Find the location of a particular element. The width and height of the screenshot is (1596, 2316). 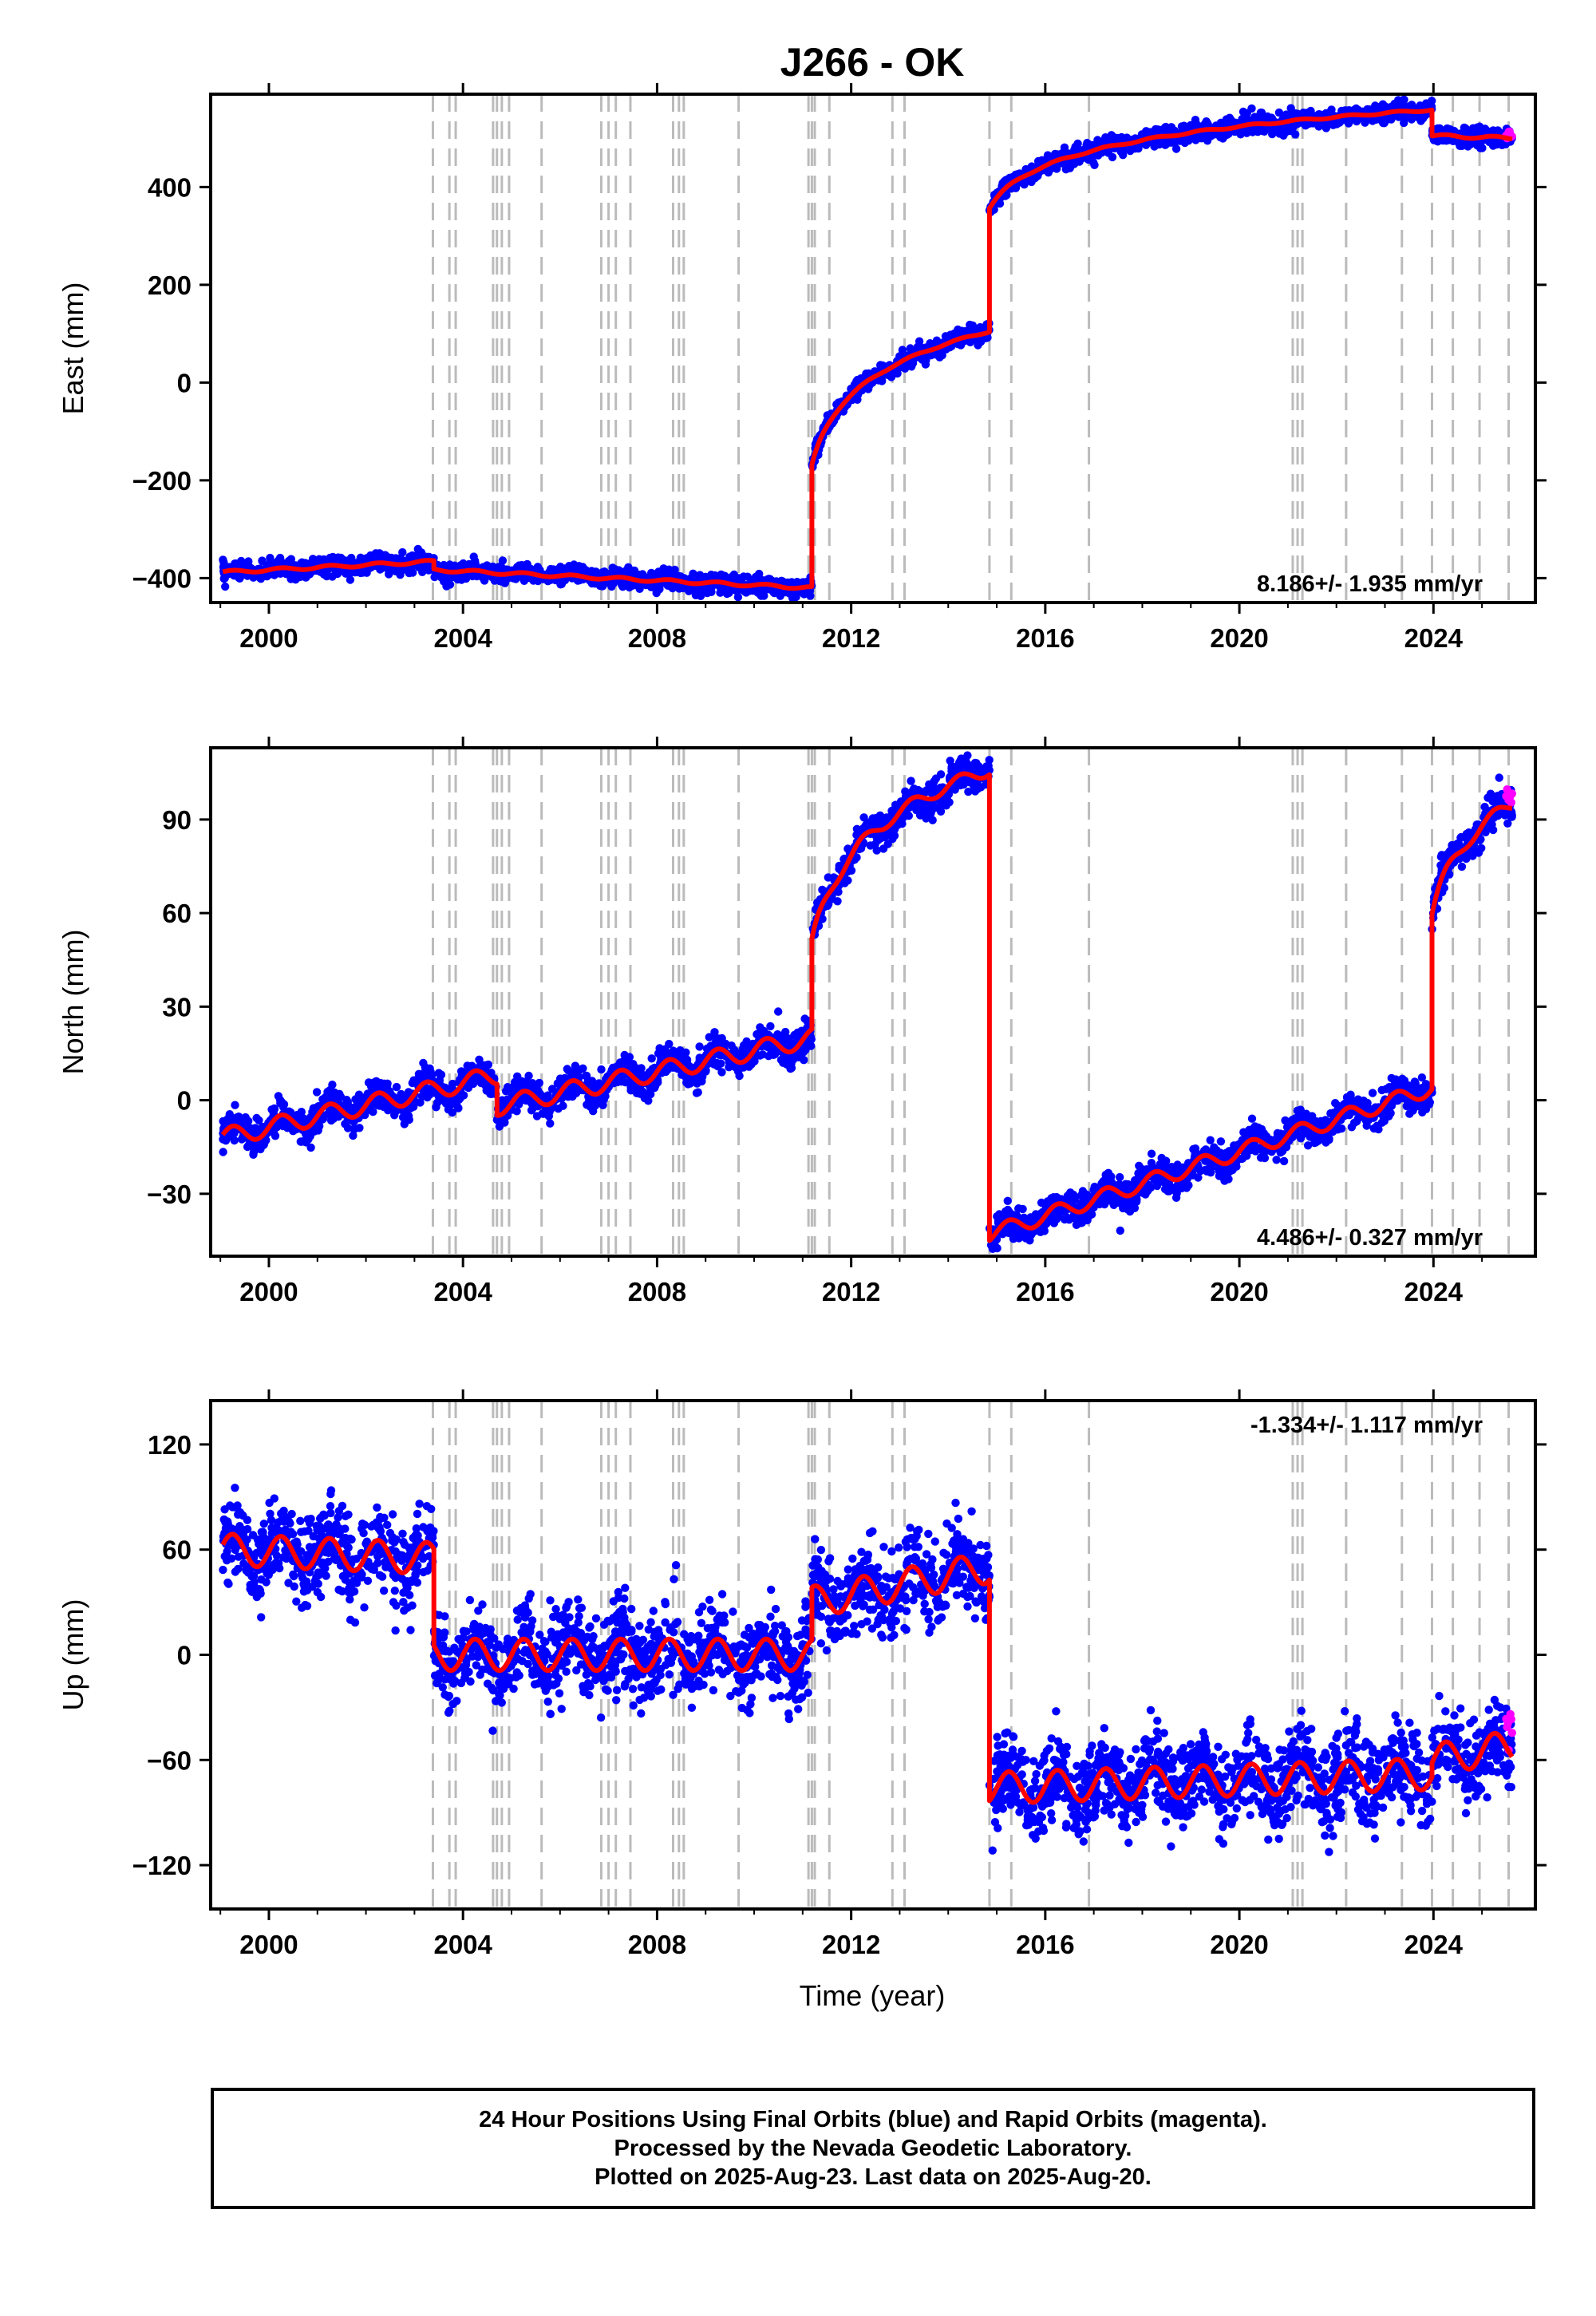

x-tick-label: 2000 is located at coordinates (268, 638).